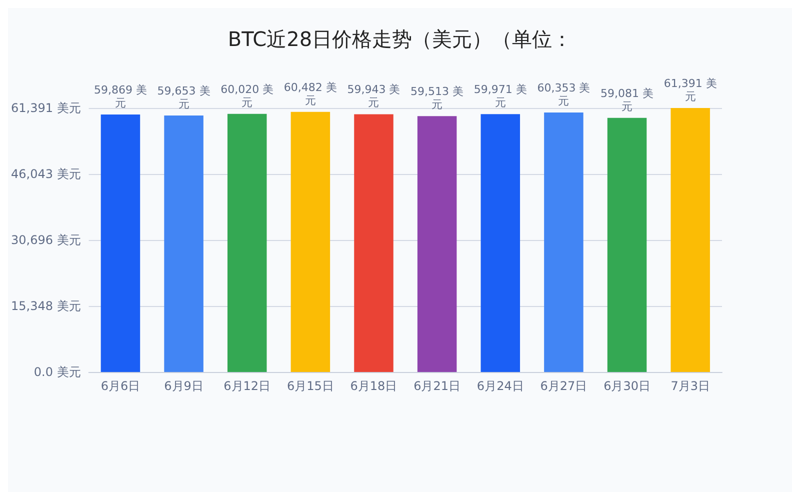 The height and width of the screenshot is (500, 800). What do you see at coordinates (690, 90) in the screenshot?
I see `data-label: 61,391 美元` at bounding box center [690, 90].